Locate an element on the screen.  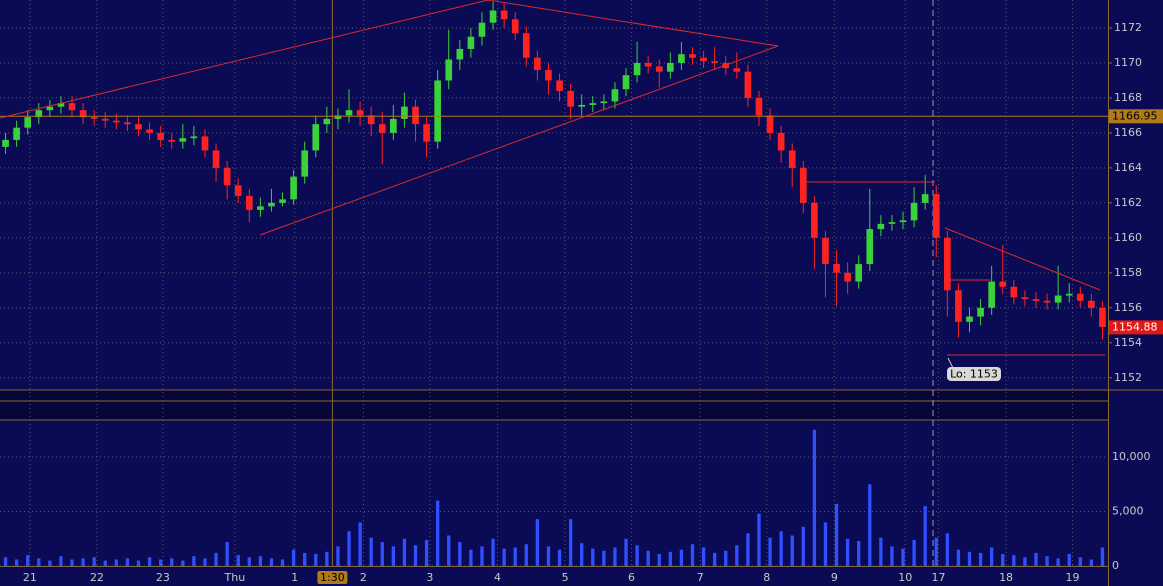
reference-price-label: 1166.95 is located at coordinates (1135, 115).